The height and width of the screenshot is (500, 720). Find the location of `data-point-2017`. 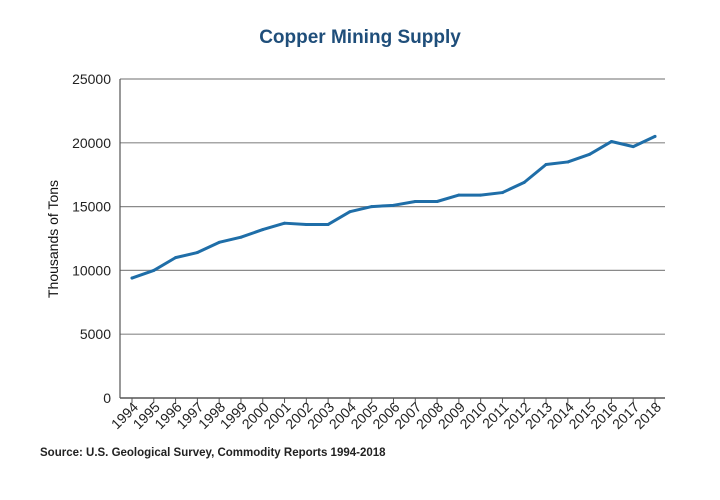

data-point-2017 is located at coordinates (633, 147).